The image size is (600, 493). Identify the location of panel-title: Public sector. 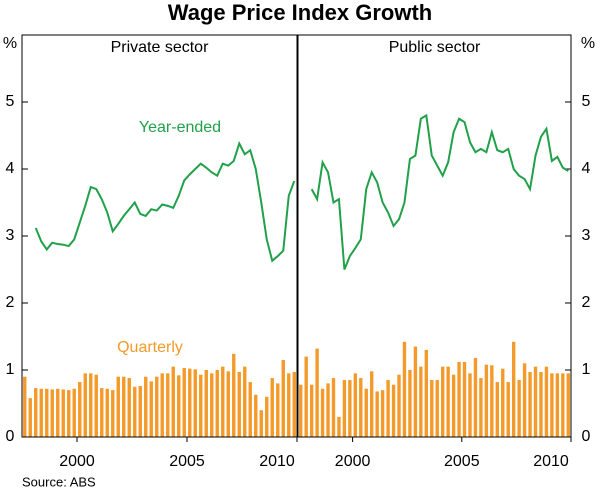
(435, 47).